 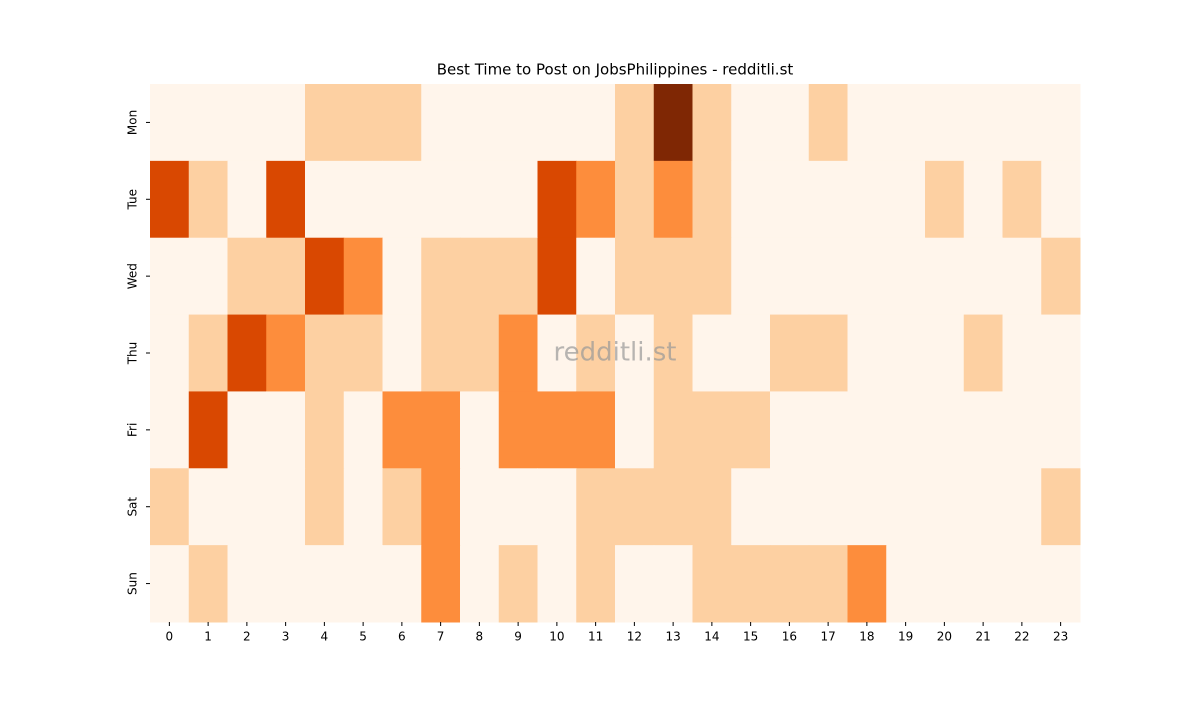 What do you see at coordinates (827, 637) in the screenshot?
I see `x-tick-label: 17` at bounding box center [827, 637].